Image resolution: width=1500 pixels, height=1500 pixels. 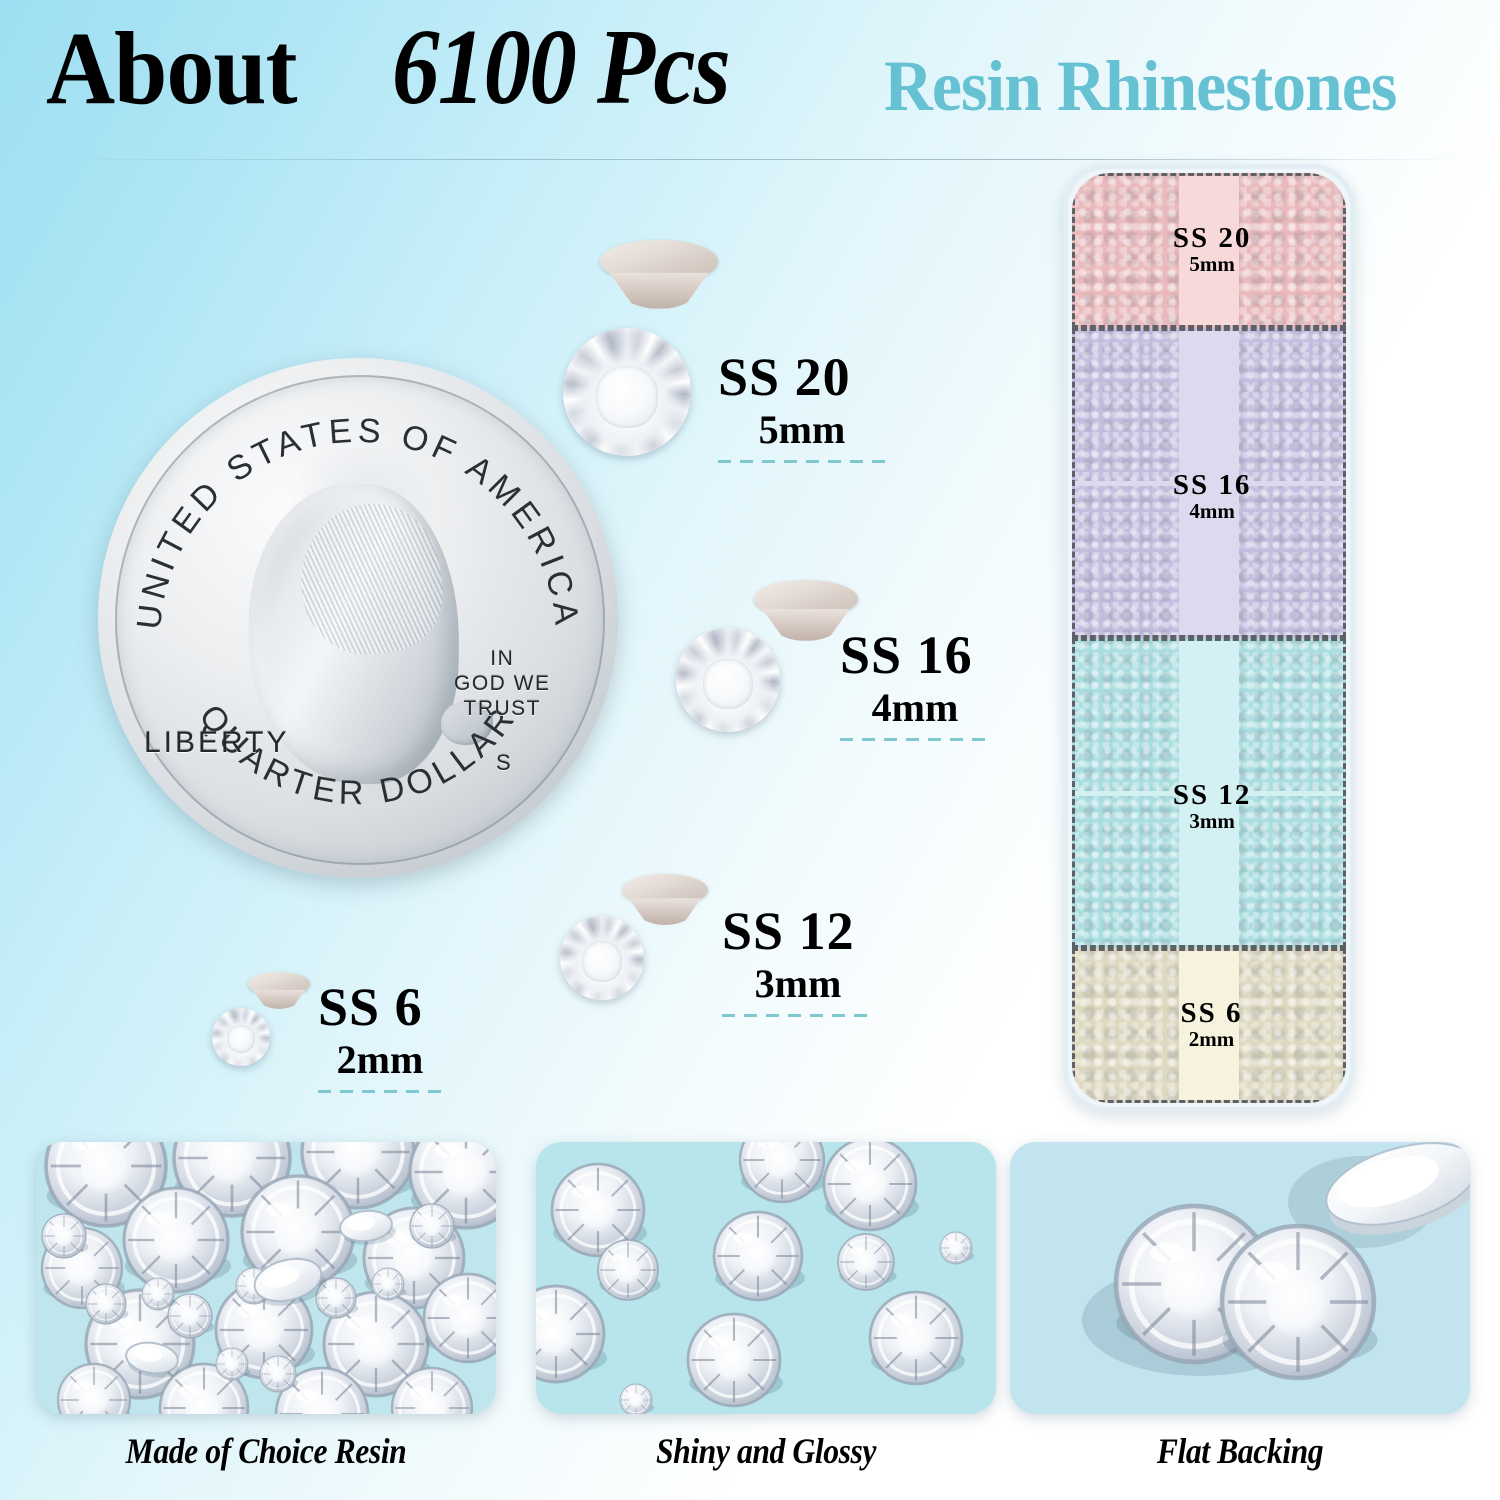 I want to click on size-label-ss16: SS 16 4mm, so click(x=915, y=684).